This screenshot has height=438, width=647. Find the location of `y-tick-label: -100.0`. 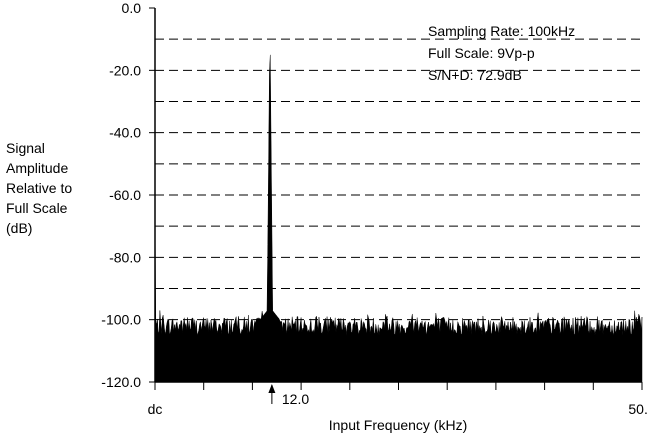

y-tick-label: -100.0 is located at coordinates (121, 320).